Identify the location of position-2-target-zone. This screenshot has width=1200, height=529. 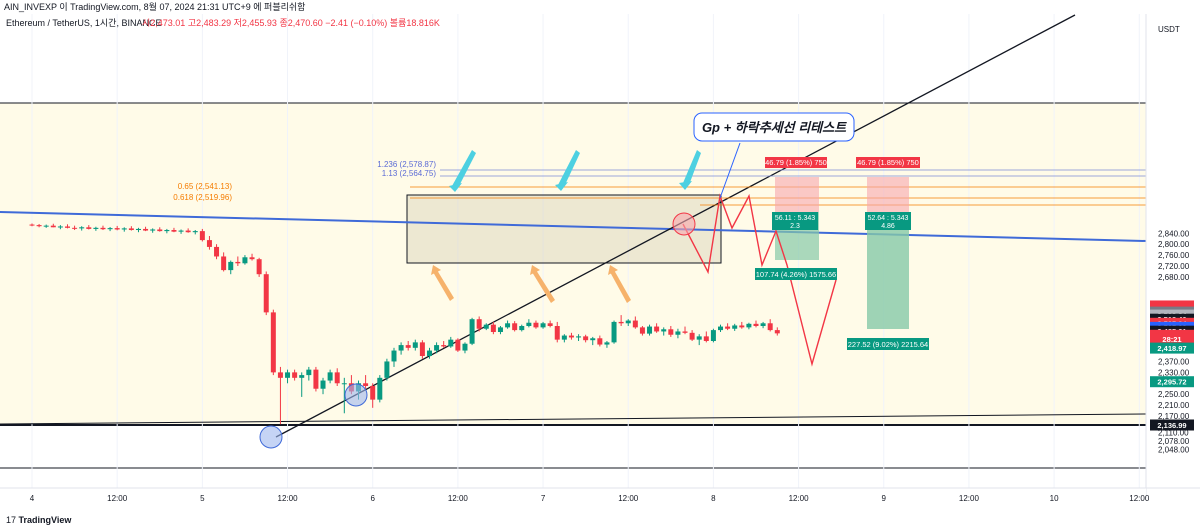
(888, 270).